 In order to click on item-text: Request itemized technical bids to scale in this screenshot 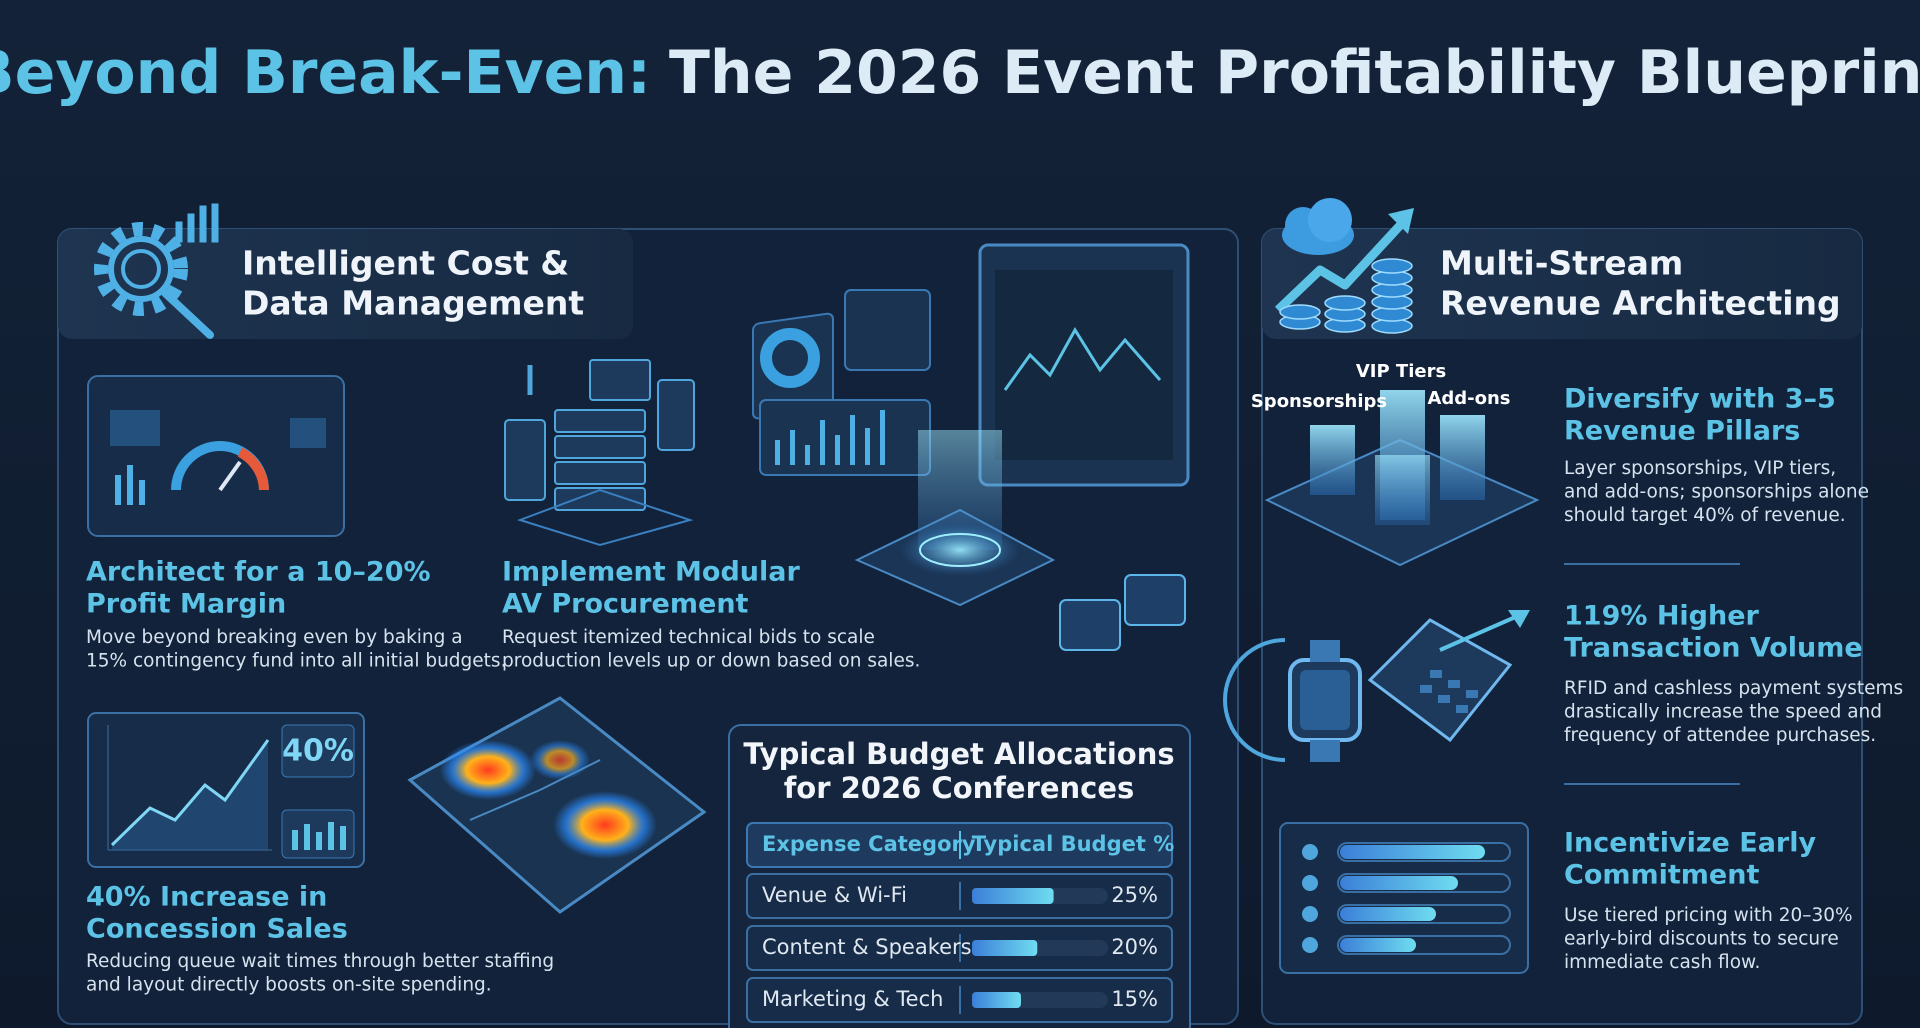, I will do `click(688, 637)`.